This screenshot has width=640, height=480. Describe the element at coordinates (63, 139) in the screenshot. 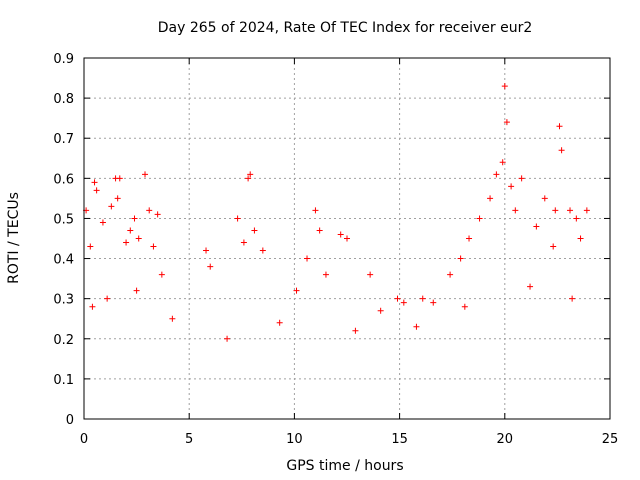

I see `y-tick-label: 0.7` at that location.